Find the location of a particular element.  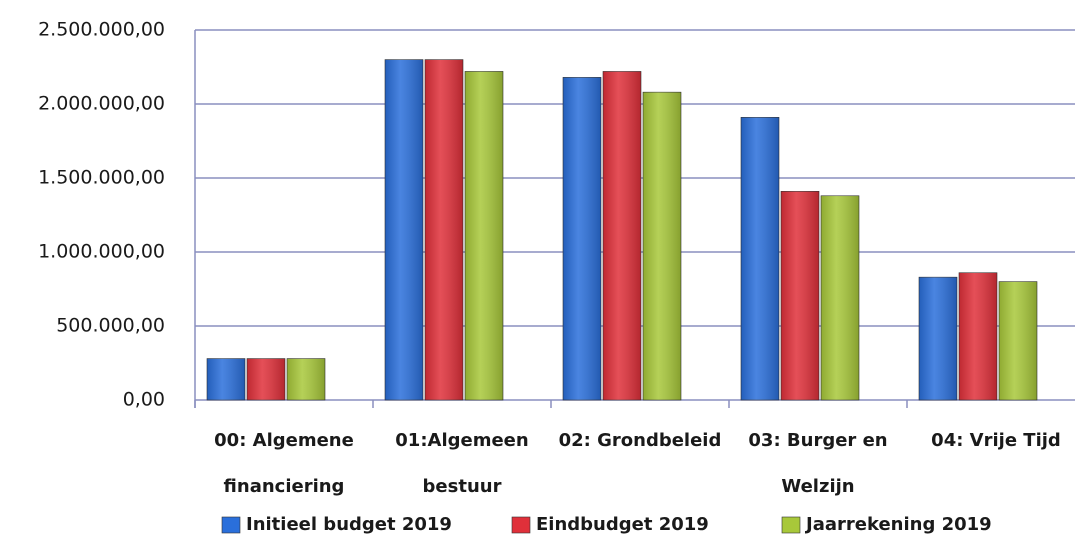

y-tick-label: 1.500.000,00 is located at coordinates (101, 178).